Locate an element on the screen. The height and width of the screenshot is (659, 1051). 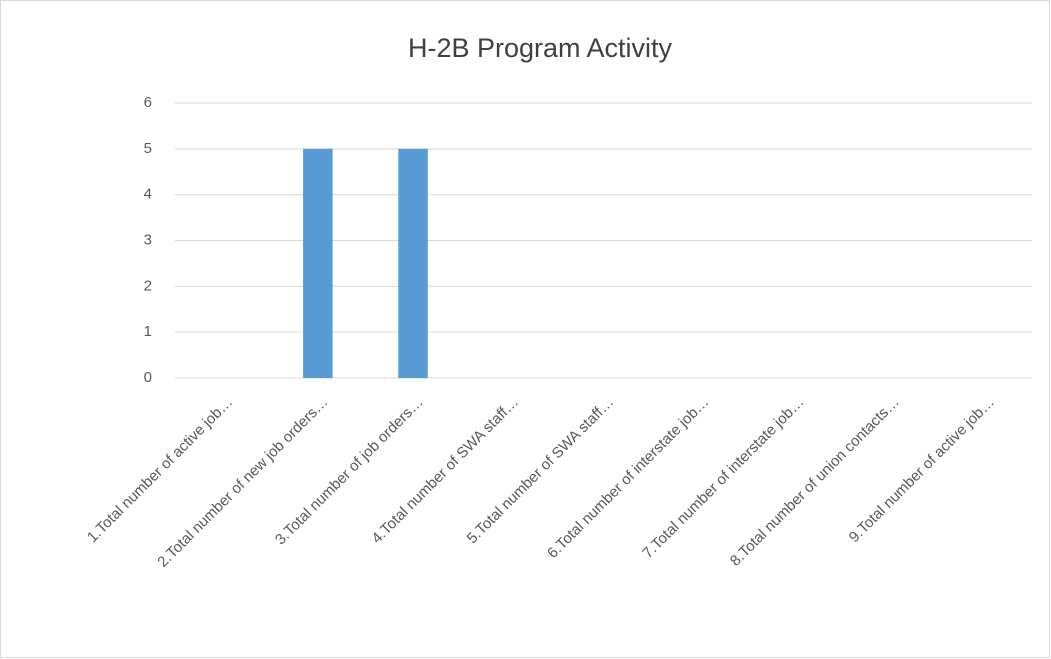
y-tick-label: 6 is located at coordinates (148, 102).